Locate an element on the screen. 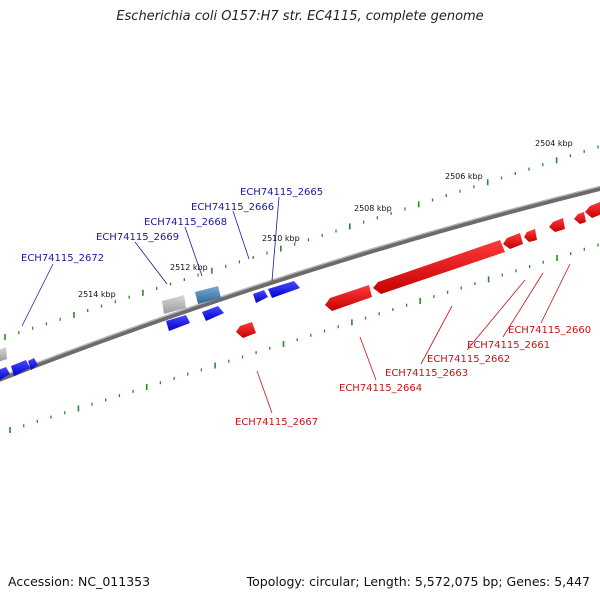  accession-text: Accession: NC_011353 is located at coordinates (79, 581).